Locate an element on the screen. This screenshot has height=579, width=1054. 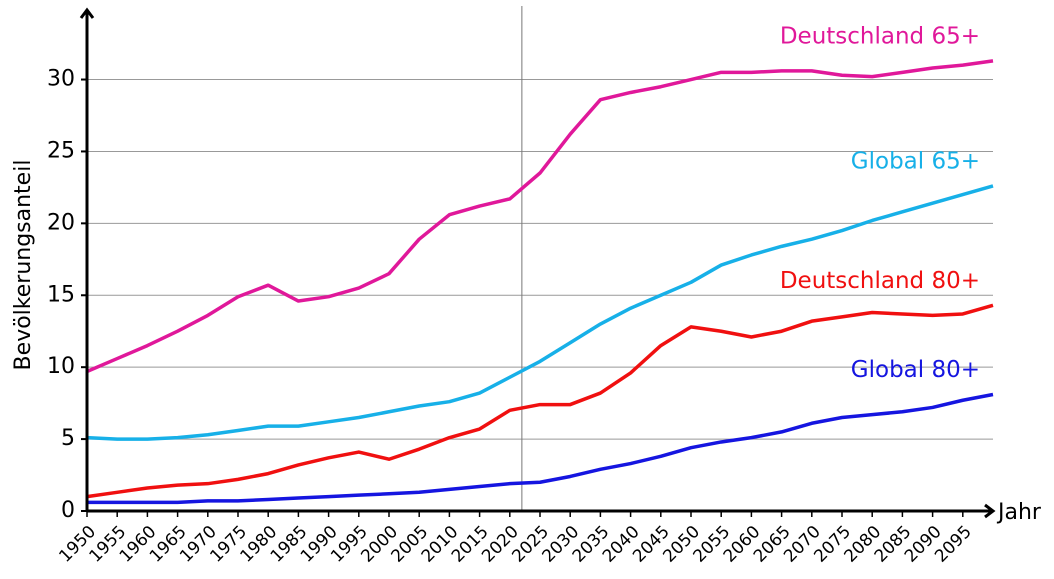
series-label: Global 65+ is located at coordinates (915, 161).